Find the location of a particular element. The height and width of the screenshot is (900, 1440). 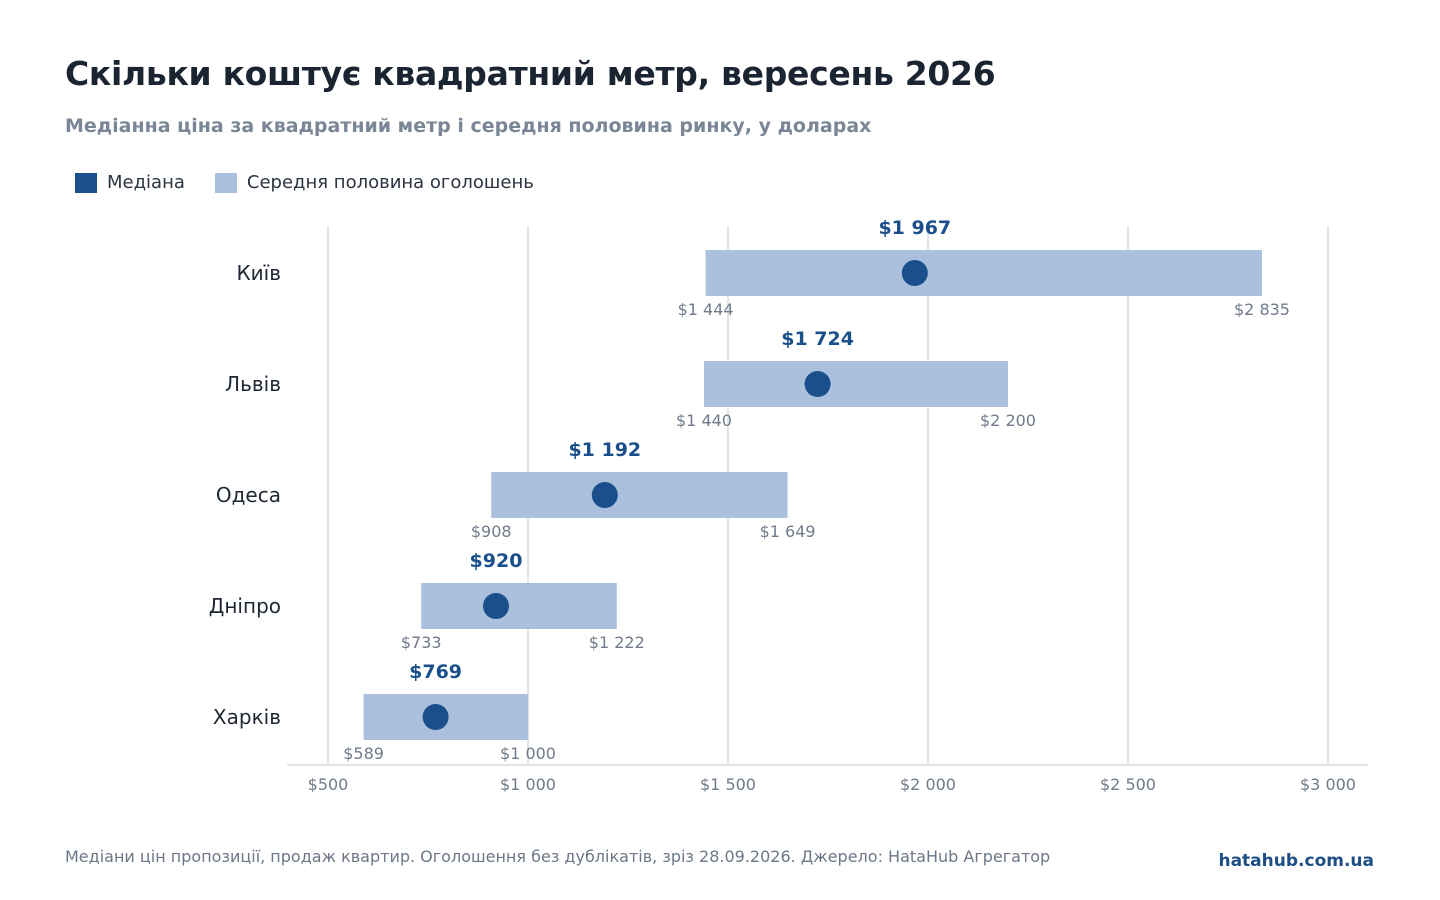

legend-item-median: Медіана is located at coordinates (130, 182).